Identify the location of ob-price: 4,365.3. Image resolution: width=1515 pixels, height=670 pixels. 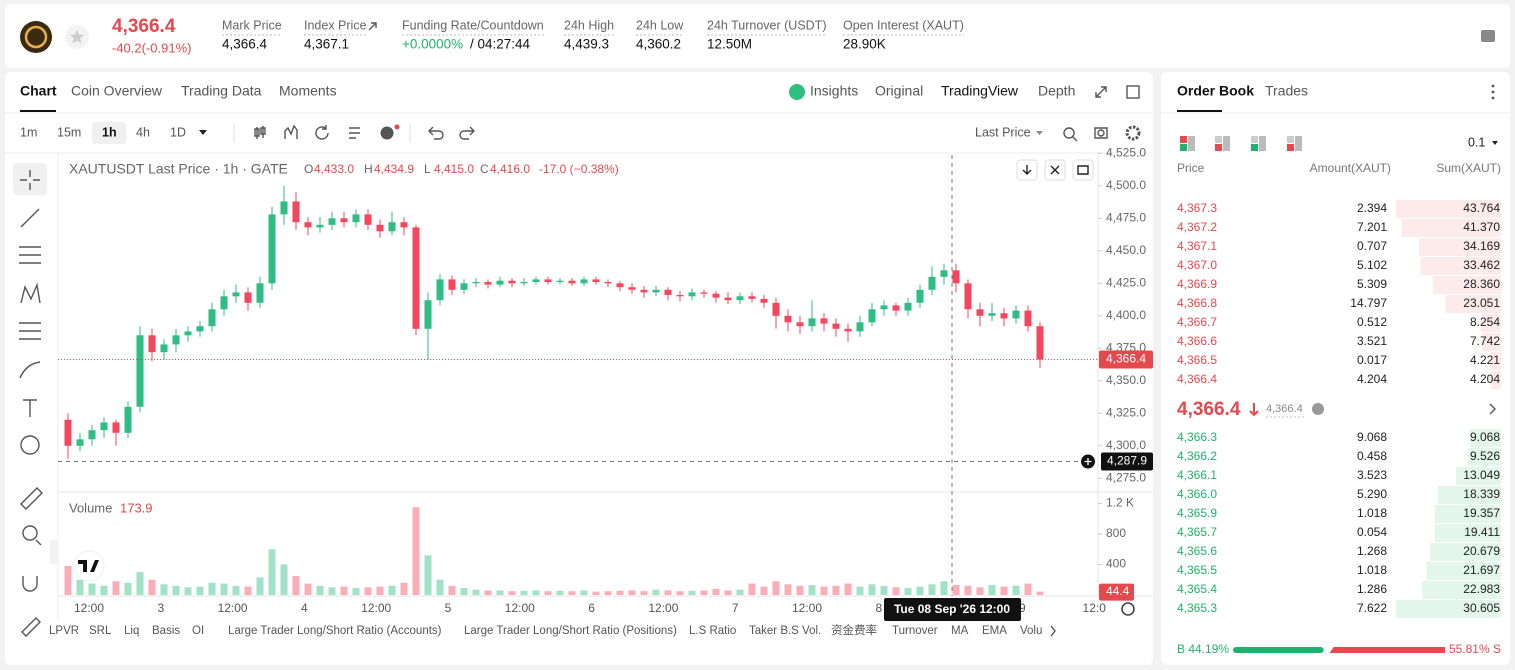
(1197, 608).